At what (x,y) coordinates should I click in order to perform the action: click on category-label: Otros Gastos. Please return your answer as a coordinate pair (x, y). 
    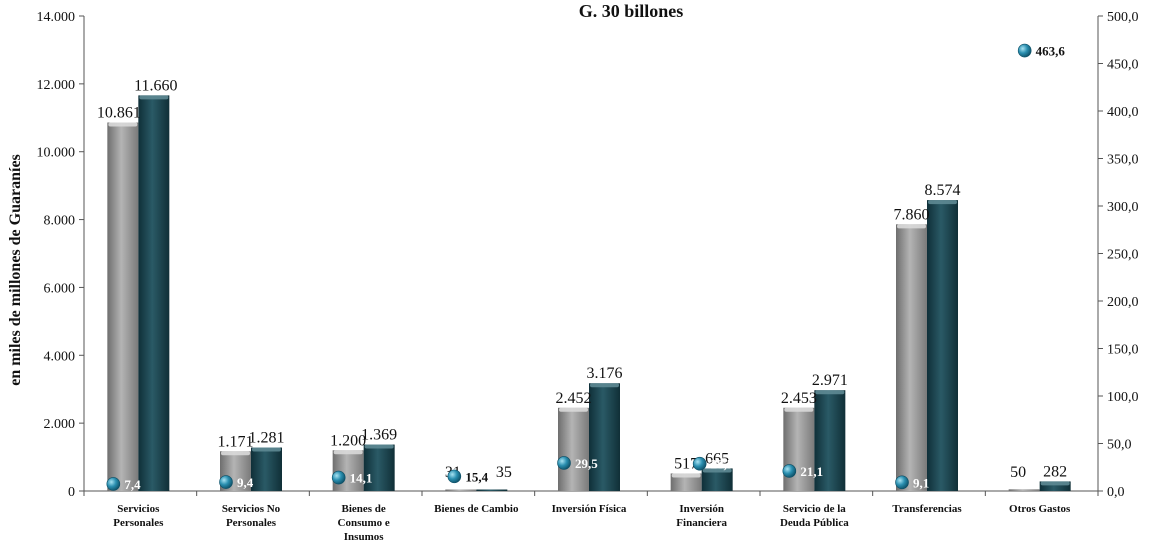
    Looking at the image, I should click on (1040, 509).